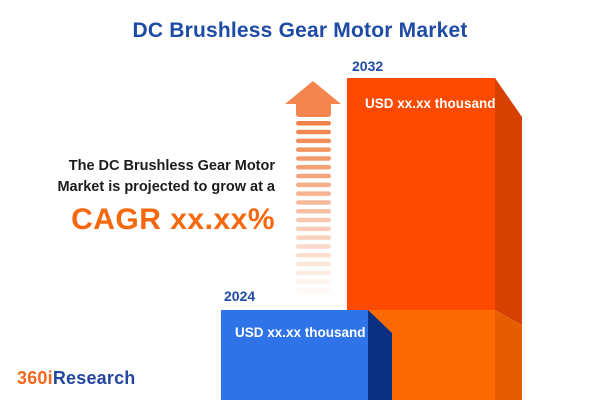 This screenshot has width=600, height=400. I want to click on arrow-head-triangle, so click(313, 92).